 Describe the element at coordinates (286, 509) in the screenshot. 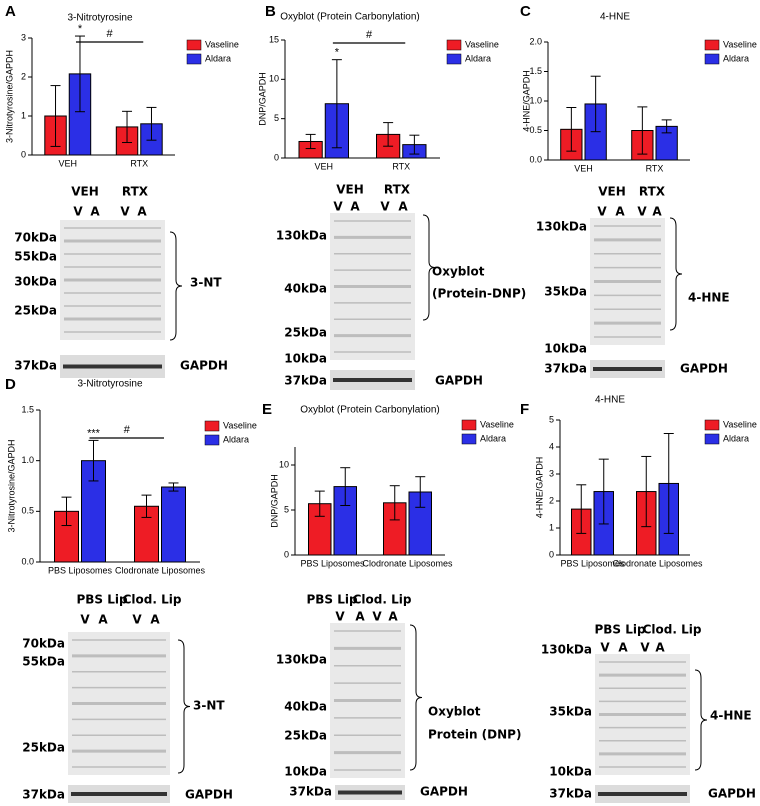

I see `y-tick-label: 5` at that location.